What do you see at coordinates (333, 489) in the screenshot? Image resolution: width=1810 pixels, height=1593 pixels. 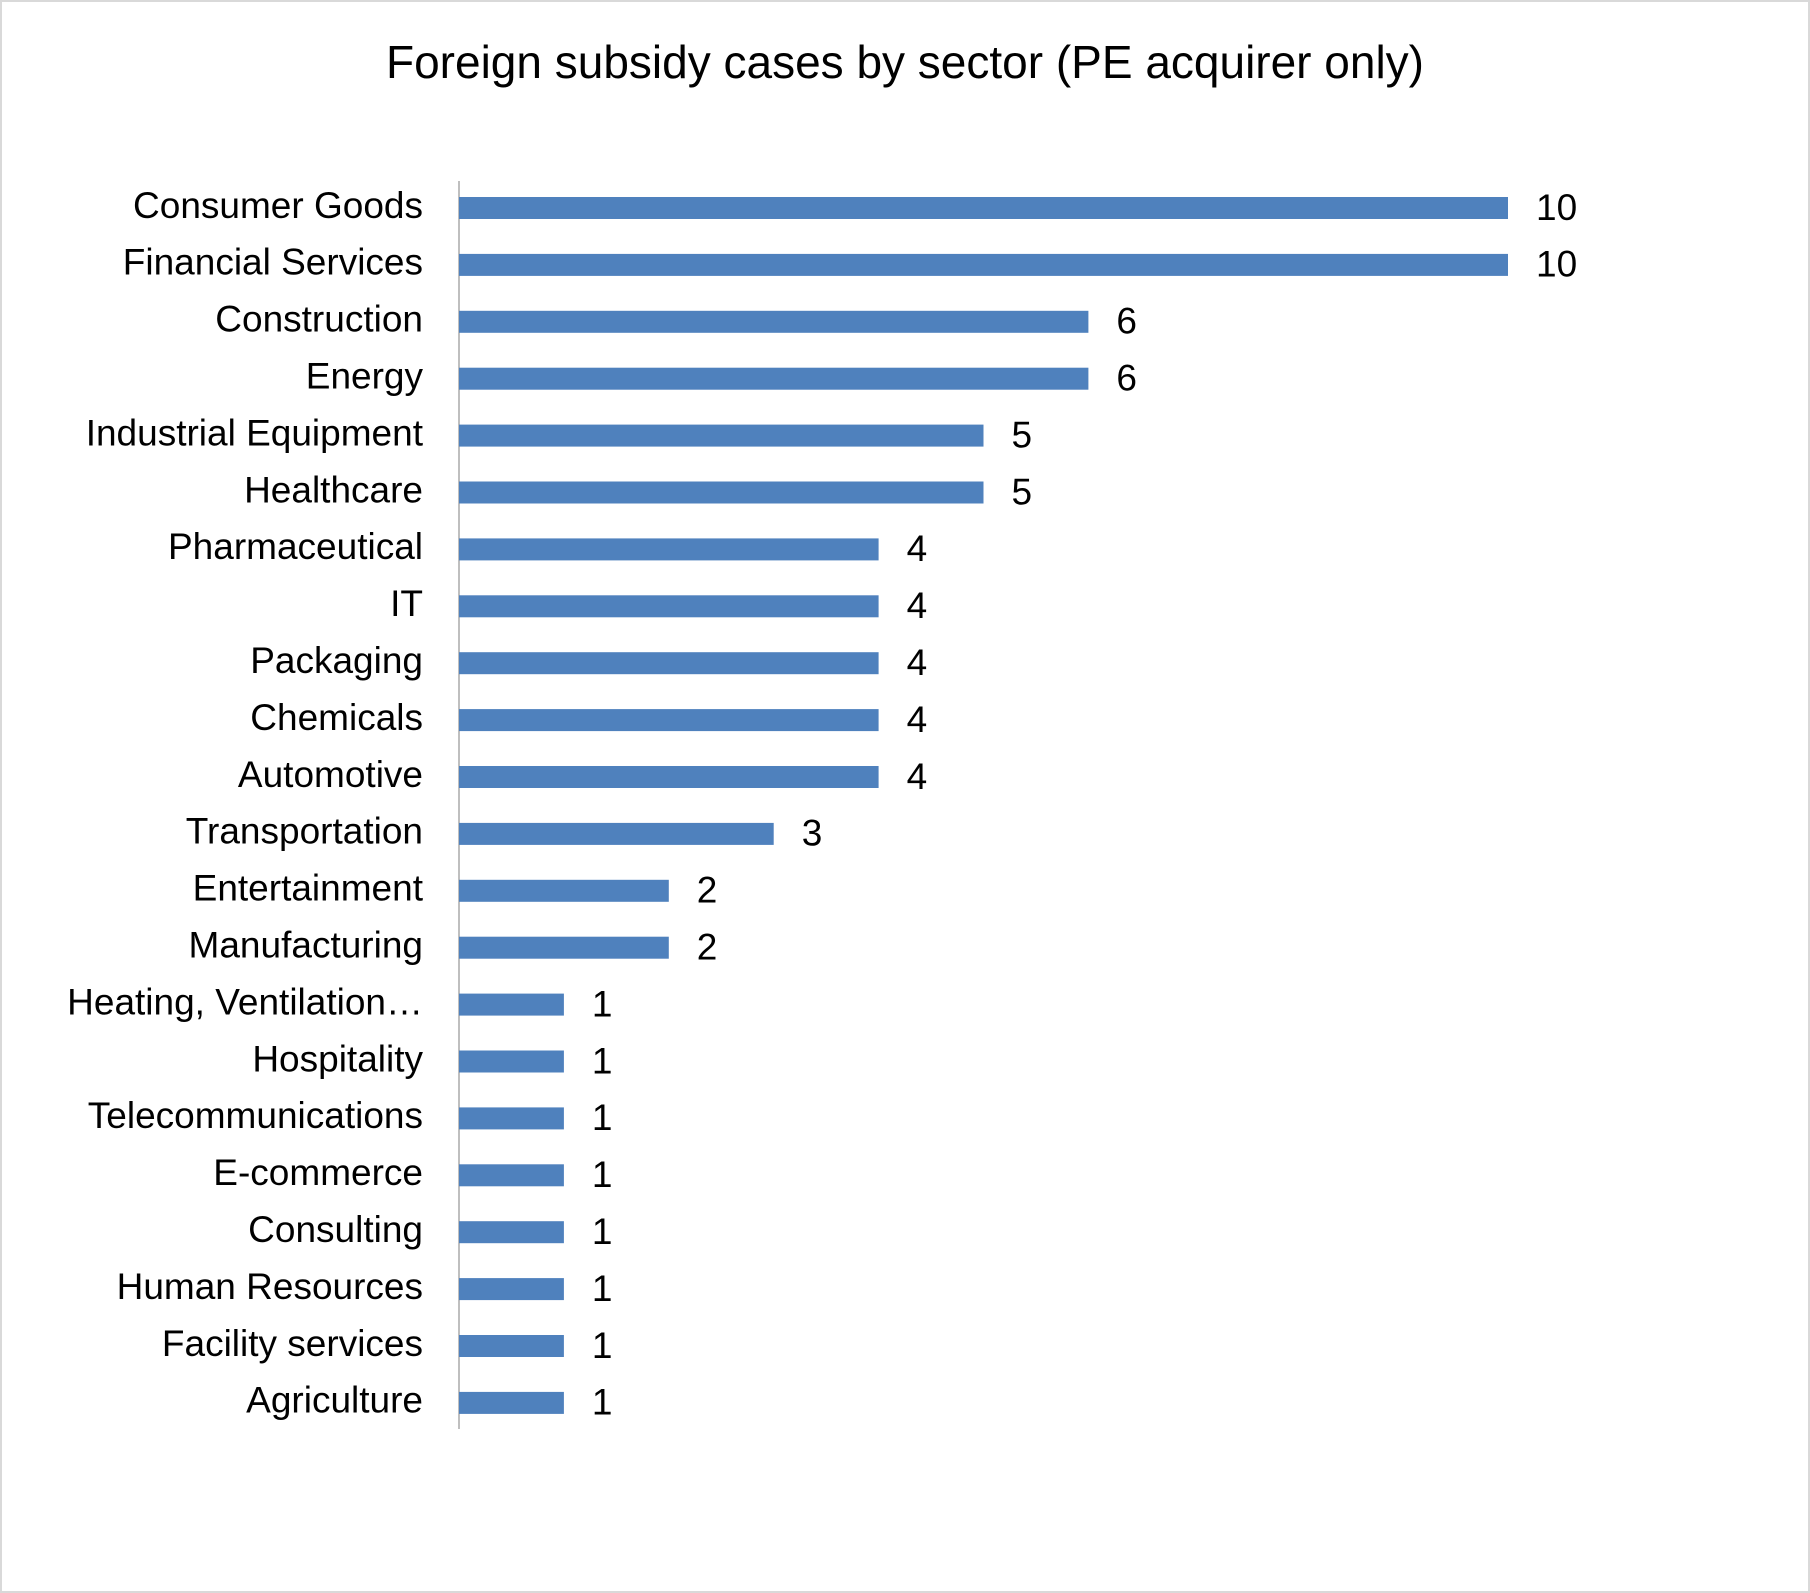 I see `category-label: Healthcare` at bounding box center [333, 489].